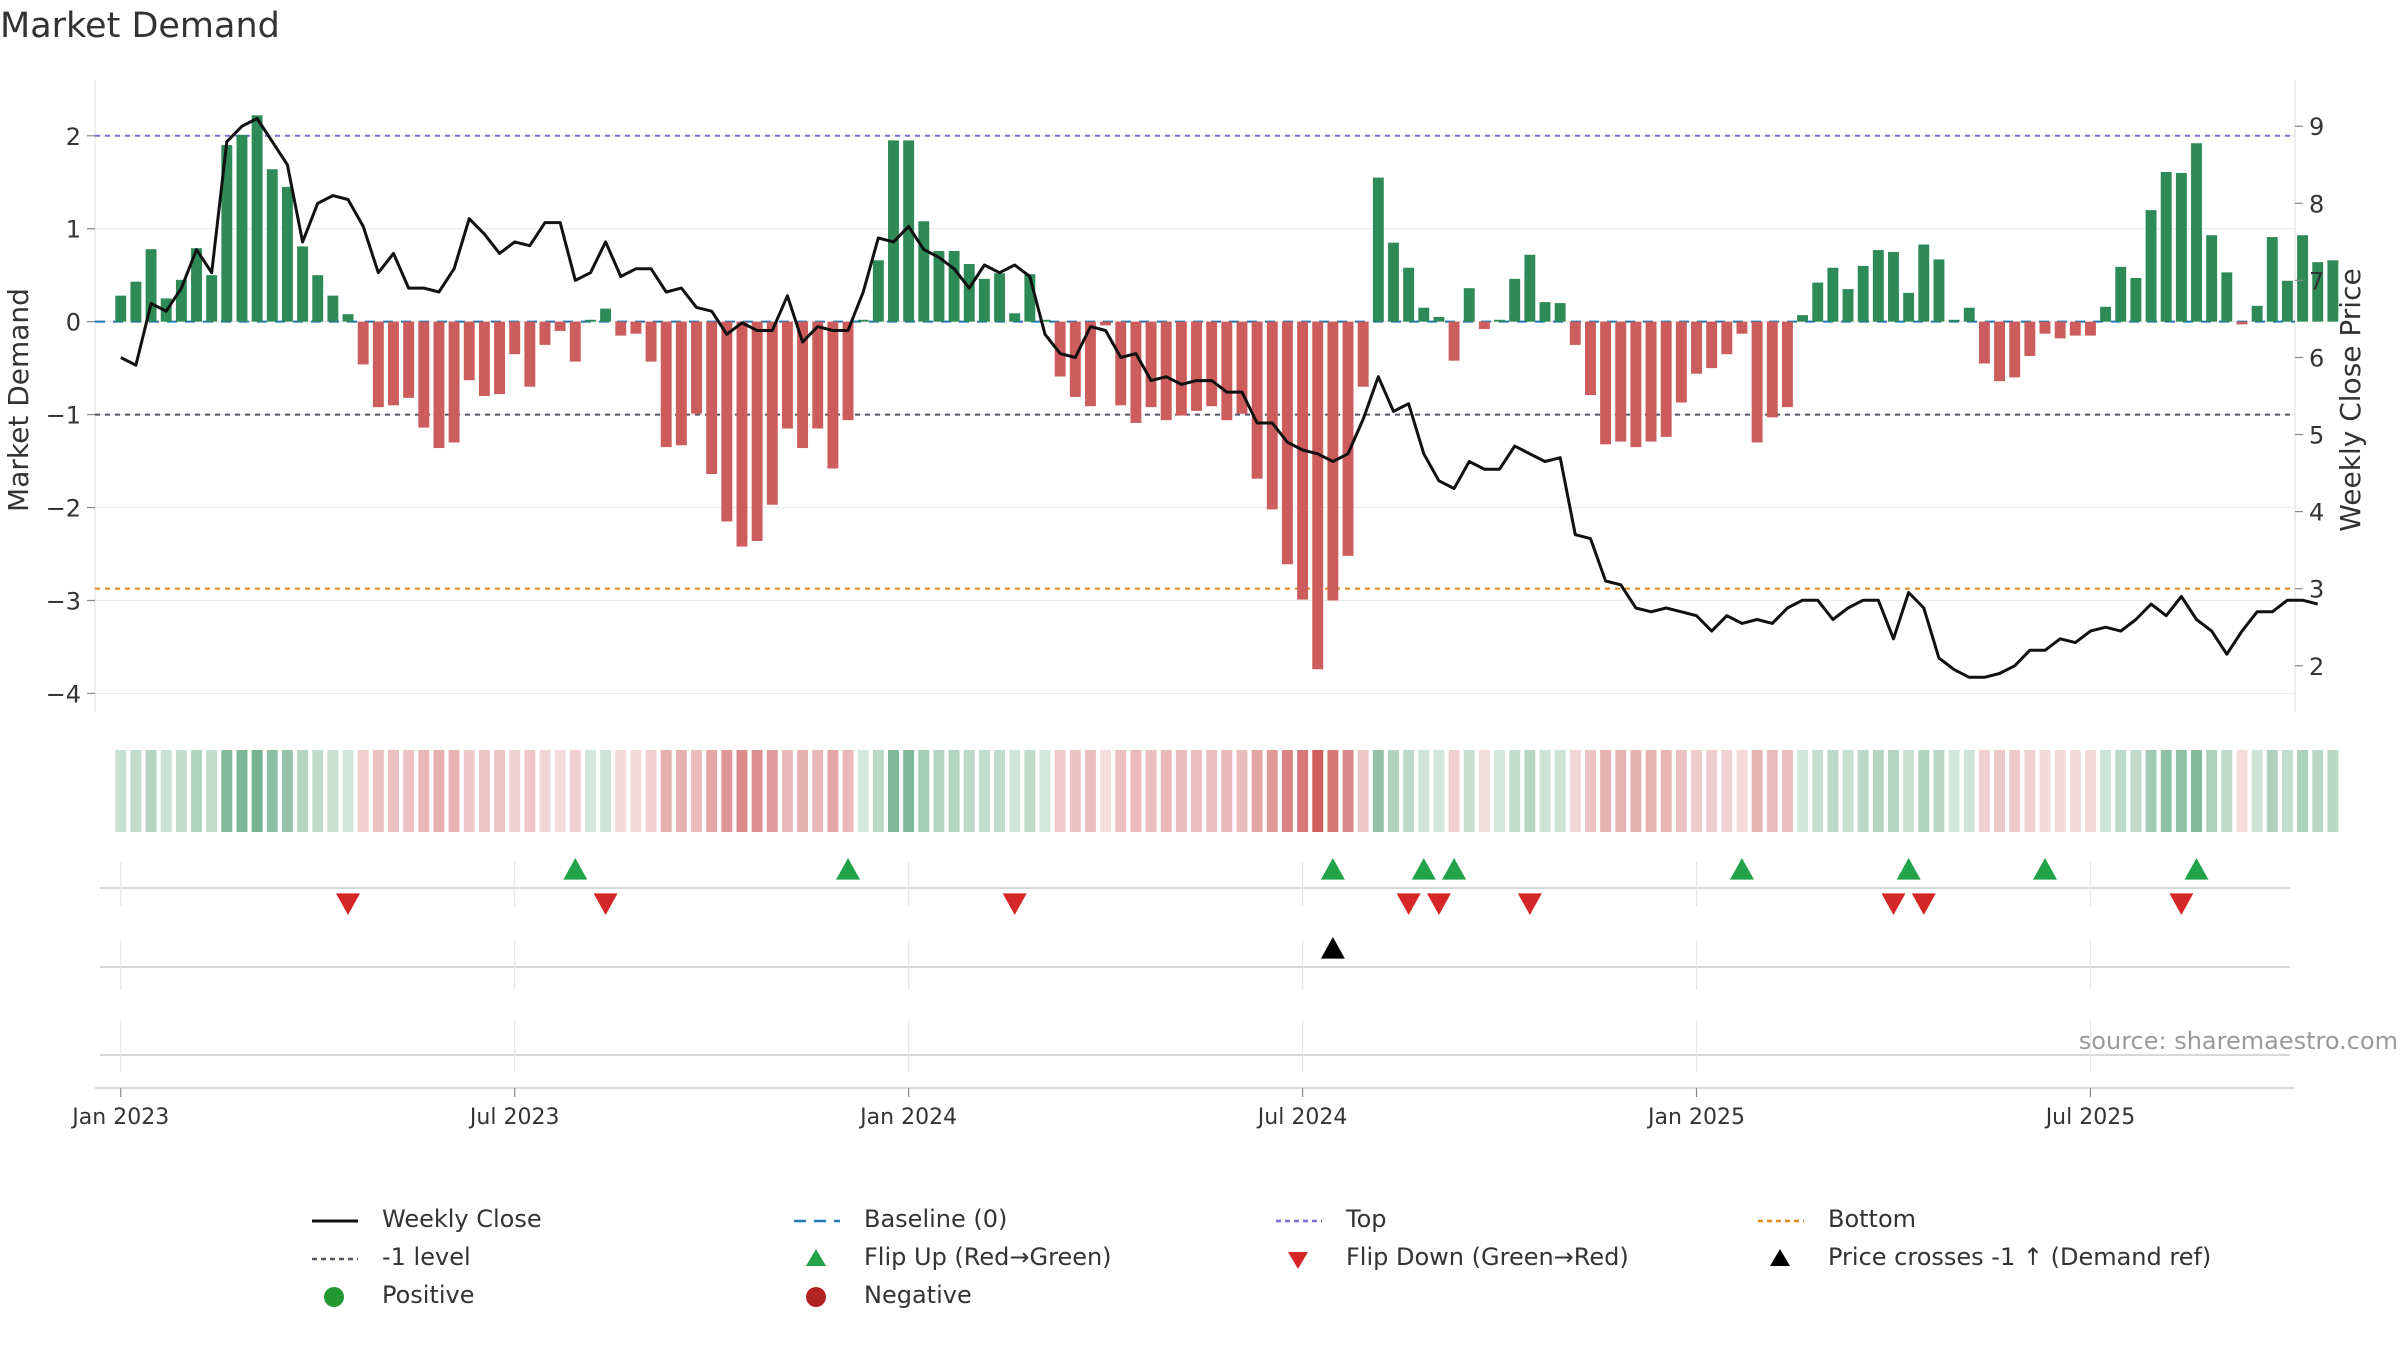 The width and height of the screenshot is (2400, 1350). What do you see at coordinates (335, 1221) in the screenshot?
I see `legend-symbol-close` at bounding box center [335, 1221].